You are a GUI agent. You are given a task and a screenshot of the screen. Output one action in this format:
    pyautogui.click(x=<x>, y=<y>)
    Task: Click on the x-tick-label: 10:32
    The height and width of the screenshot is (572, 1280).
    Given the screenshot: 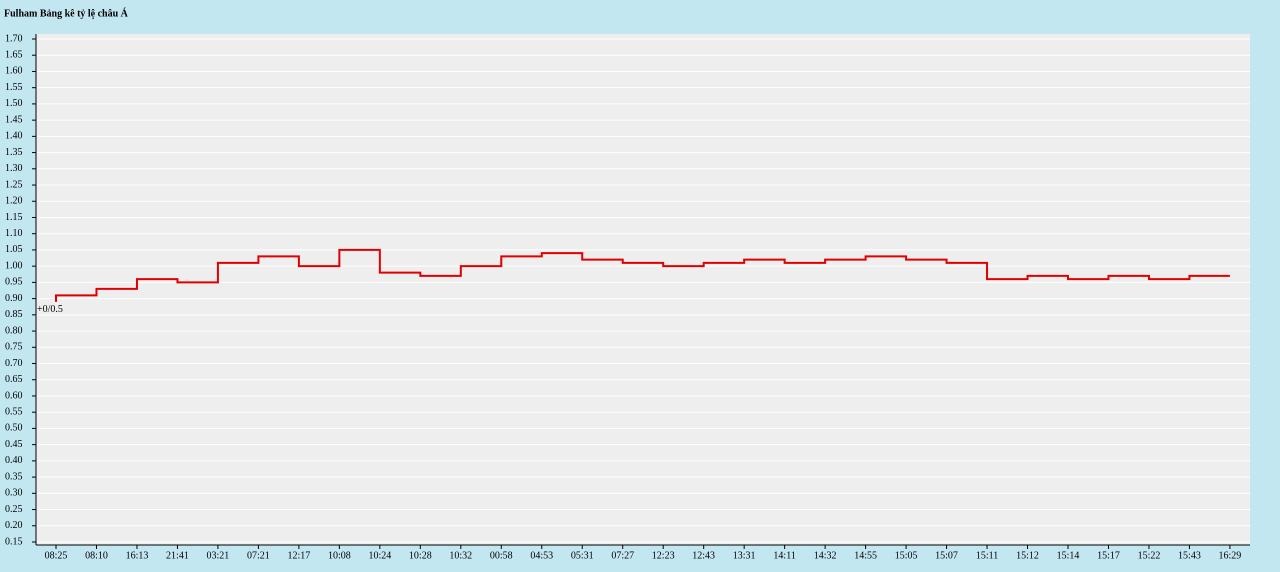 What is the action you would take?
    pyautogui.click(x=460, y=555)
    